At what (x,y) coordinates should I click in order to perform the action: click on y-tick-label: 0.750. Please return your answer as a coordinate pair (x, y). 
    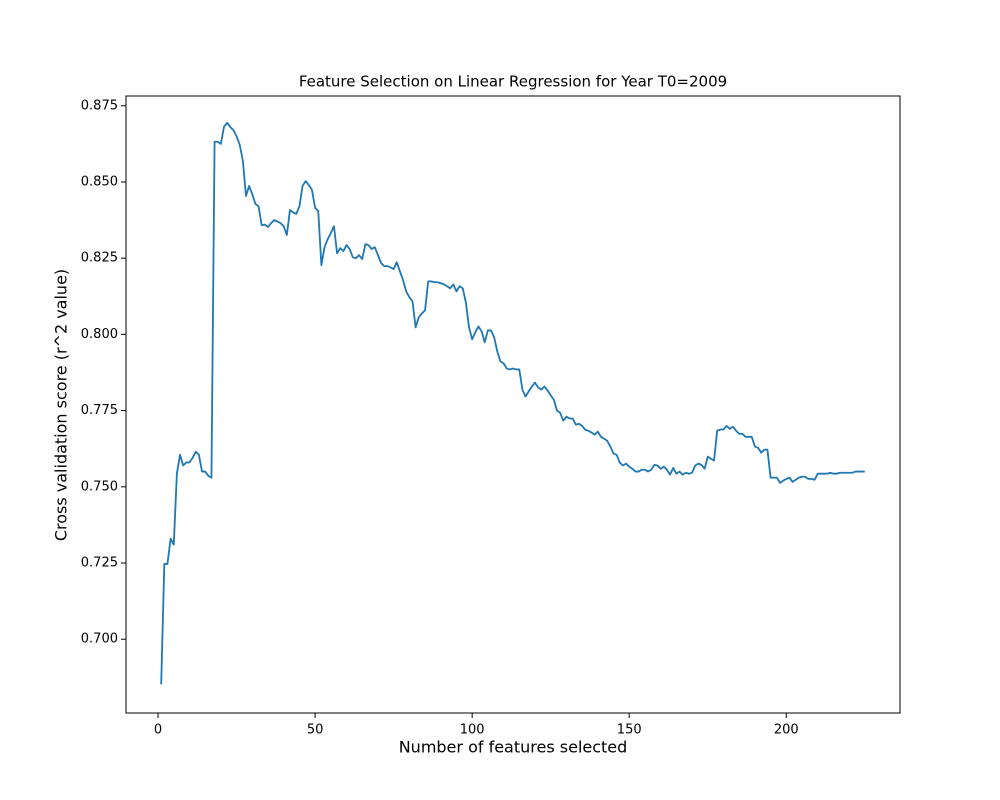
    Looking at the image, I should click on (99, 486).